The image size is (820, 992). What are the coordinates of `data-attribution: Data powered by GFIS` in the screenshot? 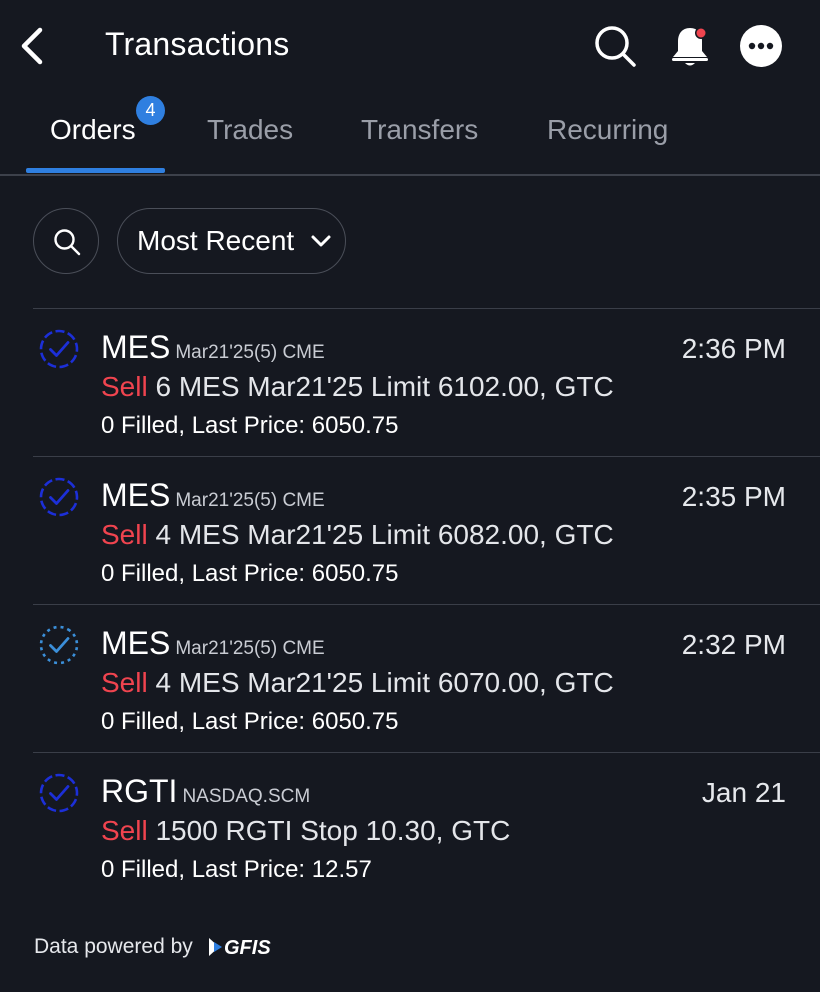 It's located at (155, 950).